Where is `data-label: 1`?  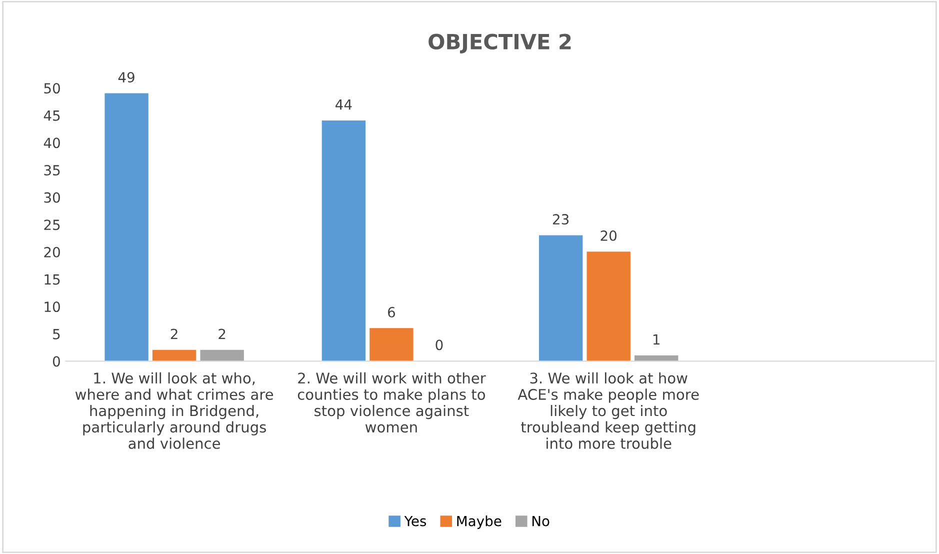 data-label: 1 is located at coordinates (656, 339).